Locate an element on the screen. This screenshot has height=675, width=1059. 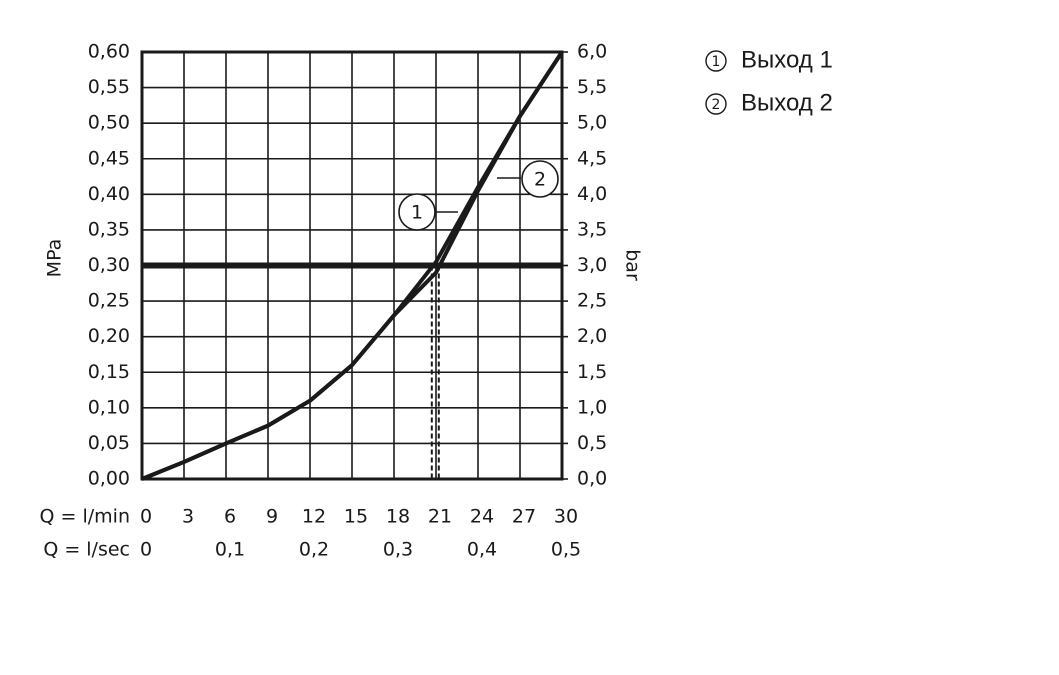
y2-tick-label: 0,0 is located at coordinates (592, 479).